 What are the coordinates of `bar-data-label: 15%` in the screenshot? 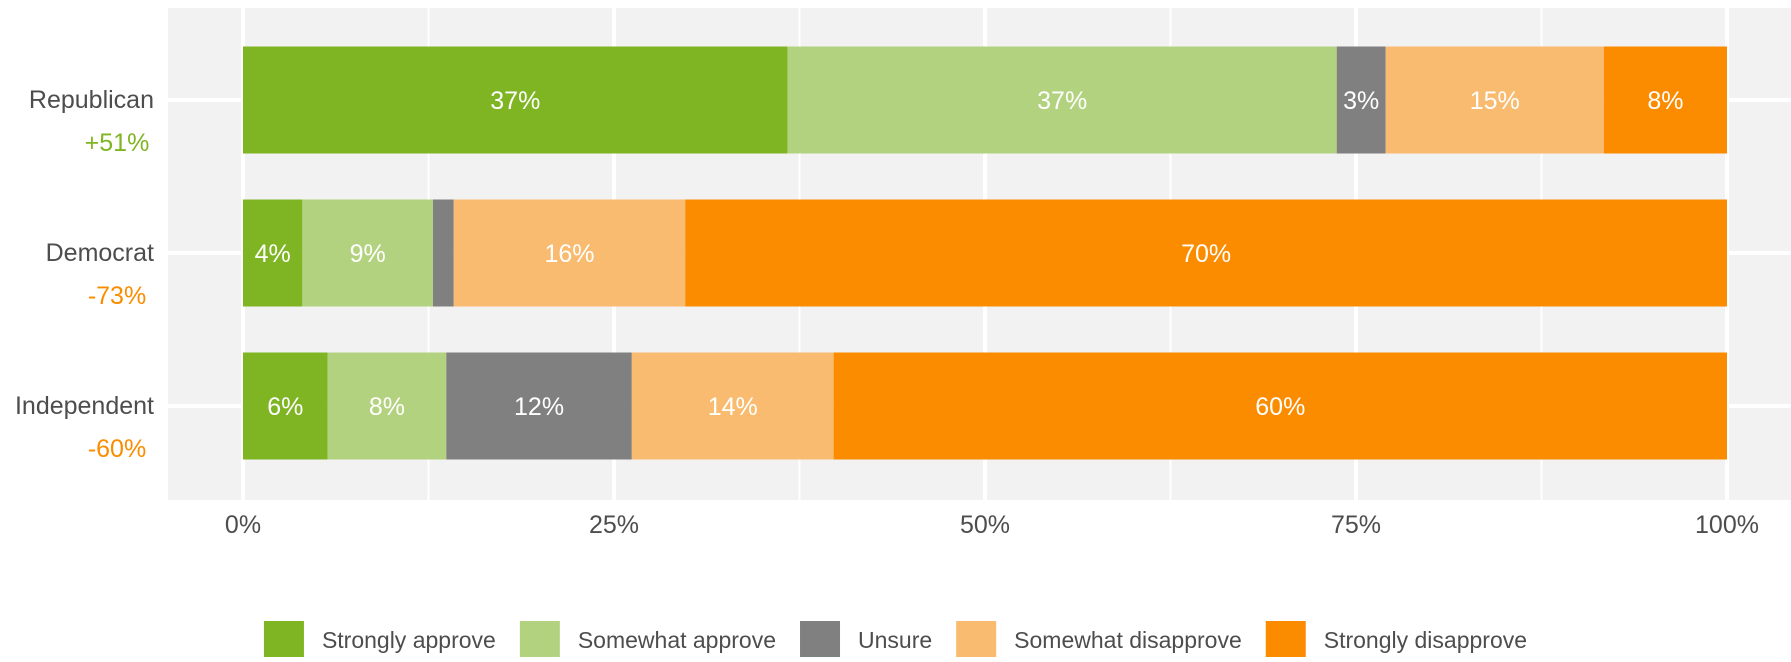 It's located at (1495, 101).